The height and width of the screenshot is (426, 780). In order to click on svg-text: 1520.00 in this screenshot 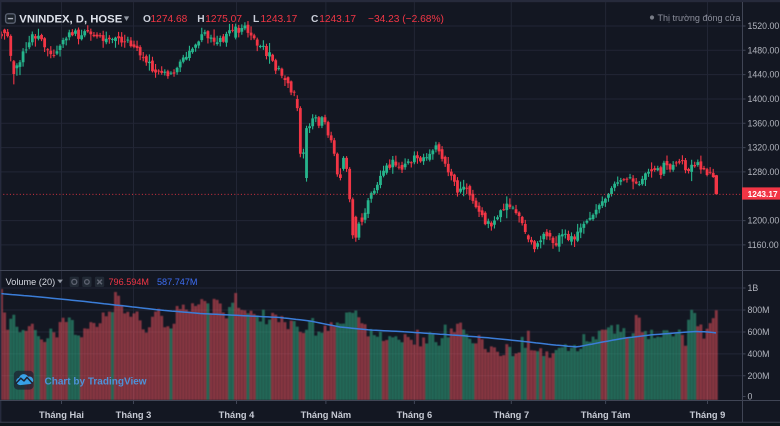, I will do `click(764, 26)`.